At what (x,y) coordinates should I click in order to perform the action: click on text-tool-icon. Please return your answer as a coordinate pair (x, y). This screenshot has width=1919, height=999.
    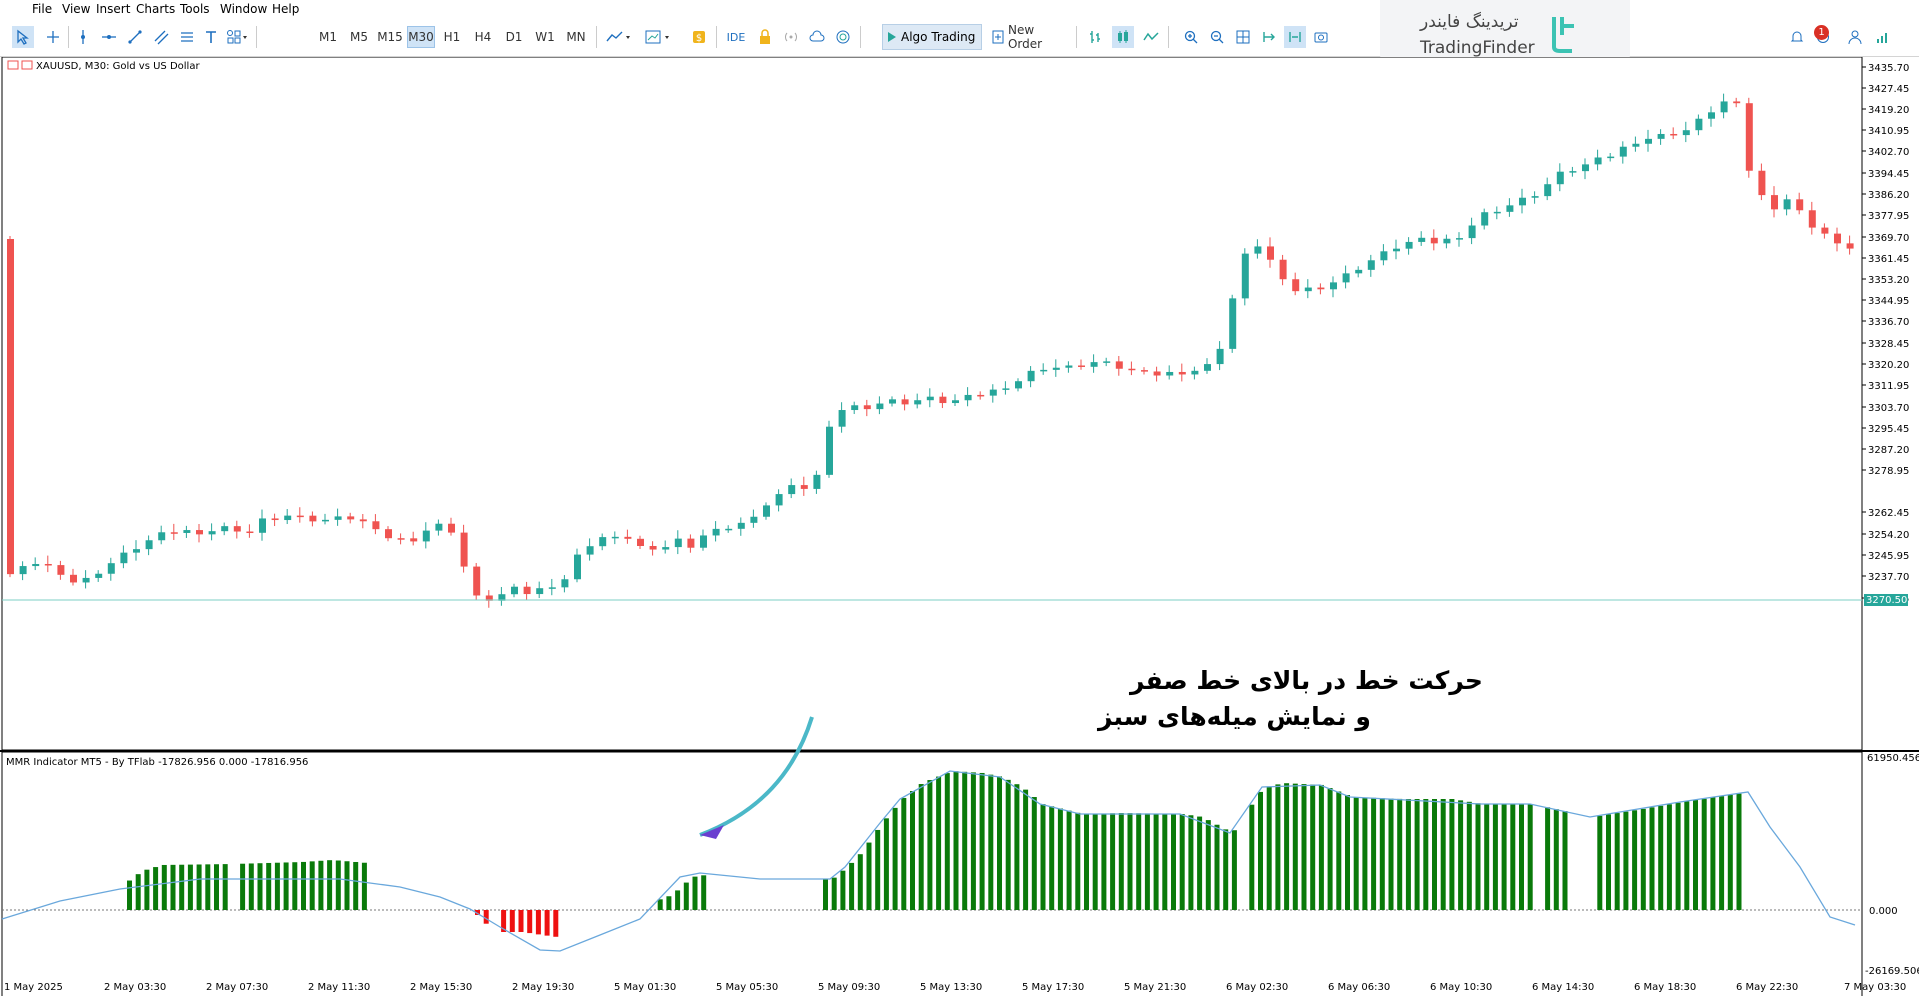
    Looking at the image, I should click on (211, 37).